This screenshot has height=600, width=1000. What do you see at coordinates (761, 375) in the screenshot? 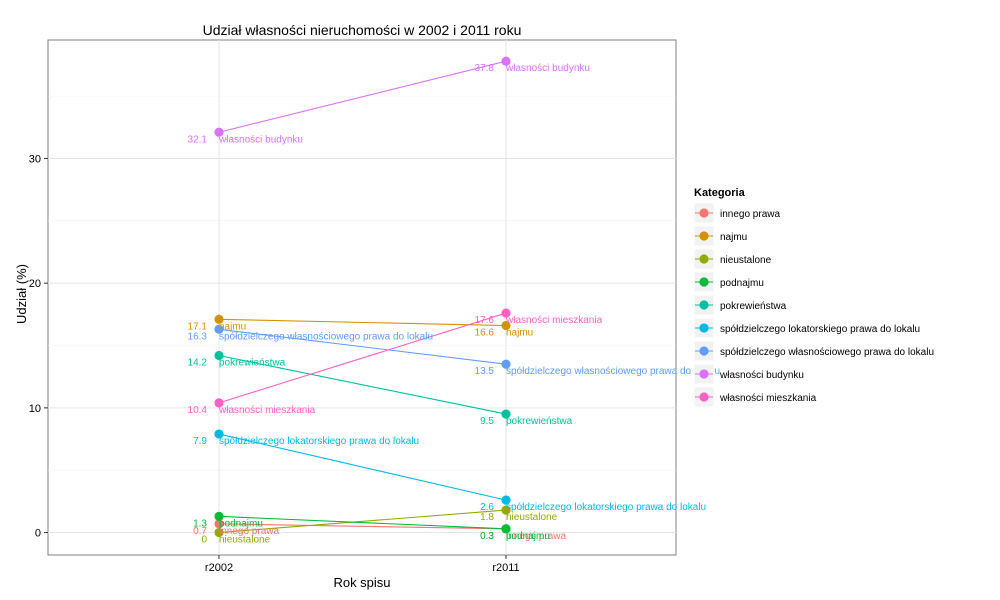
I see `legend-item-label: własności budynku` at bounding box center [761, 375].